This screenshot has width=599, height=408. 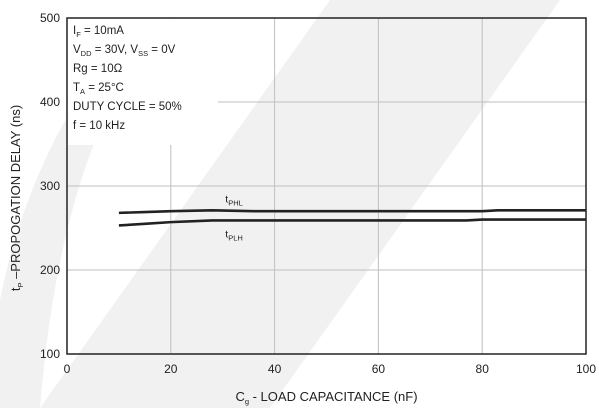 What do you see at coordinates (50, 102) in the screenshot?
I see `y-tick-label: 400` at bounding box center [50, 102].